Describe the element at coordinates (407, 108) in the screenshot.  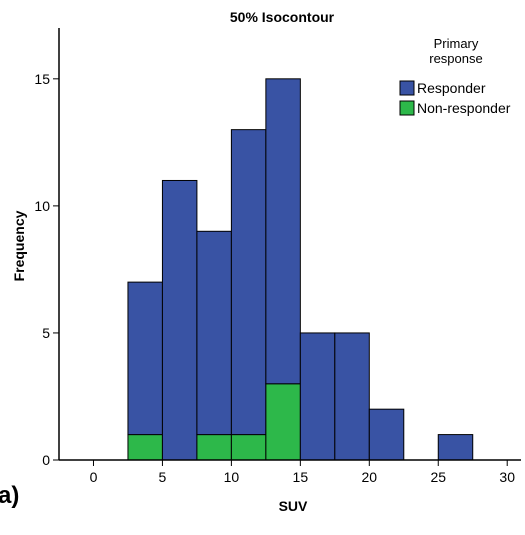
I see `legend-swatch-non-responder` at that location.